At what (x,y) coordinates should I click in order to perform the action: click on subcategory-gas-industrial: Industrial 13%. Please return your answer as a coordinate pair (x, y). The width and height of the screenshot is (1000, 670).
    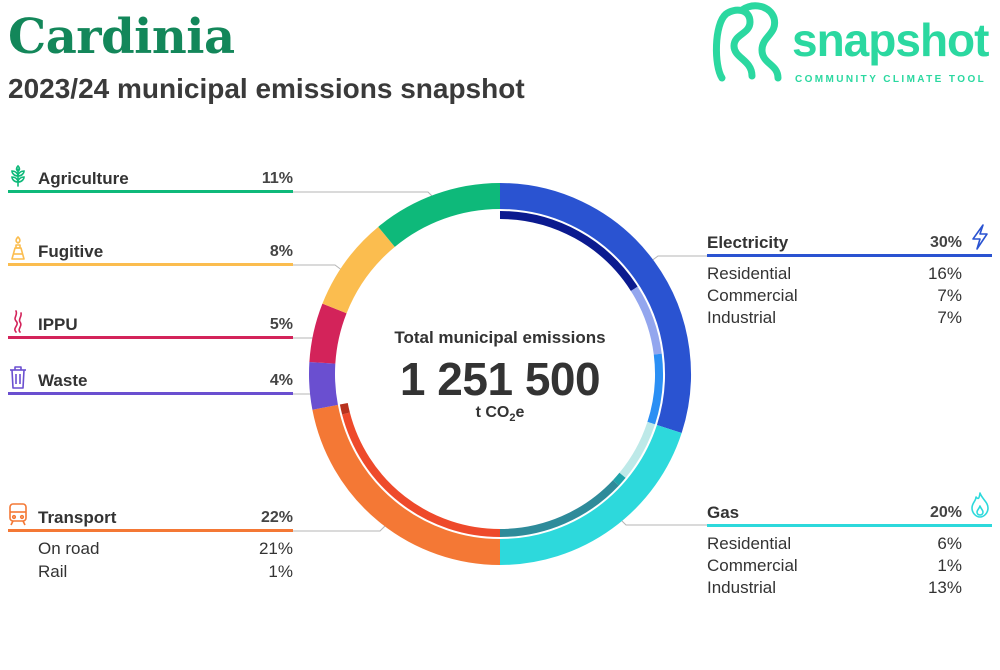
    Looking at the image, I should click on (834, 588).